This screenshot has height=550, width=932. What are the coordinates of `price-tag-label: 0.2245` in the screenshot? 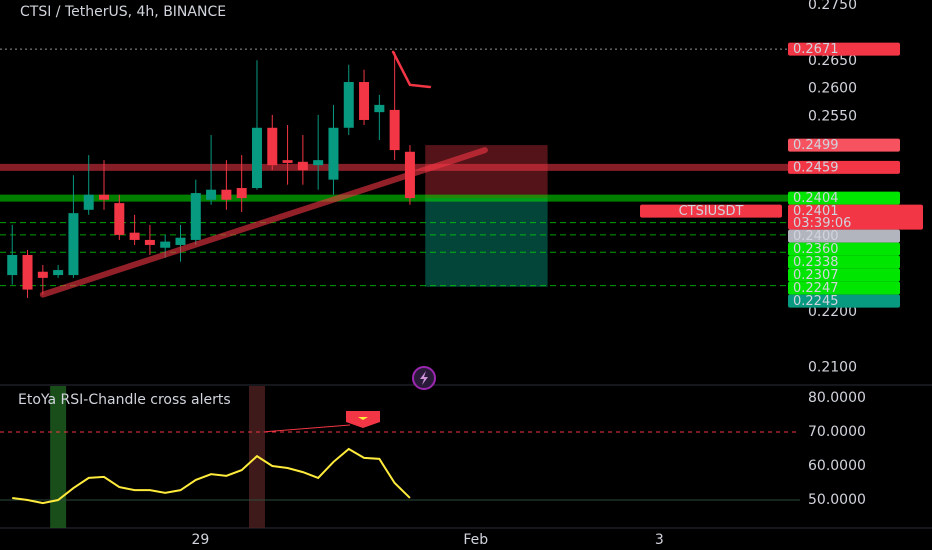 It's located at (816, 301).